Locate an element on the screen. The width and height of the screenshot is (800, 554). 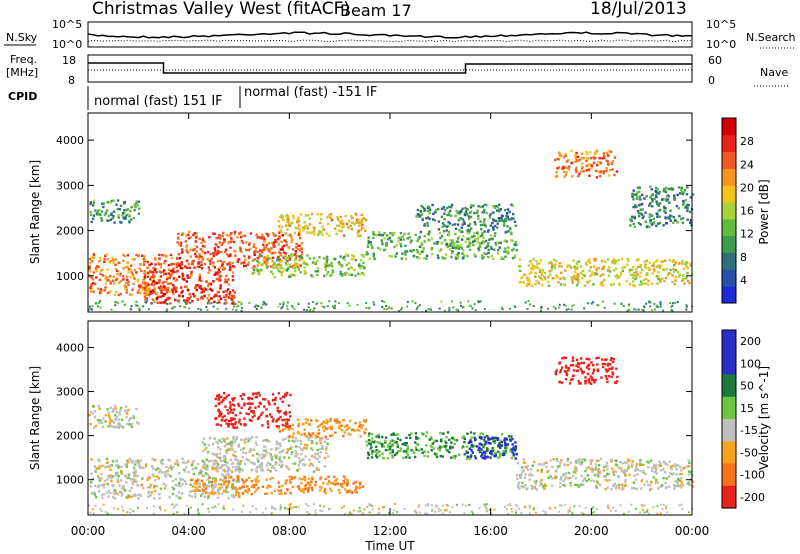
nave-label: Nave is located at coordinates (774, 72).